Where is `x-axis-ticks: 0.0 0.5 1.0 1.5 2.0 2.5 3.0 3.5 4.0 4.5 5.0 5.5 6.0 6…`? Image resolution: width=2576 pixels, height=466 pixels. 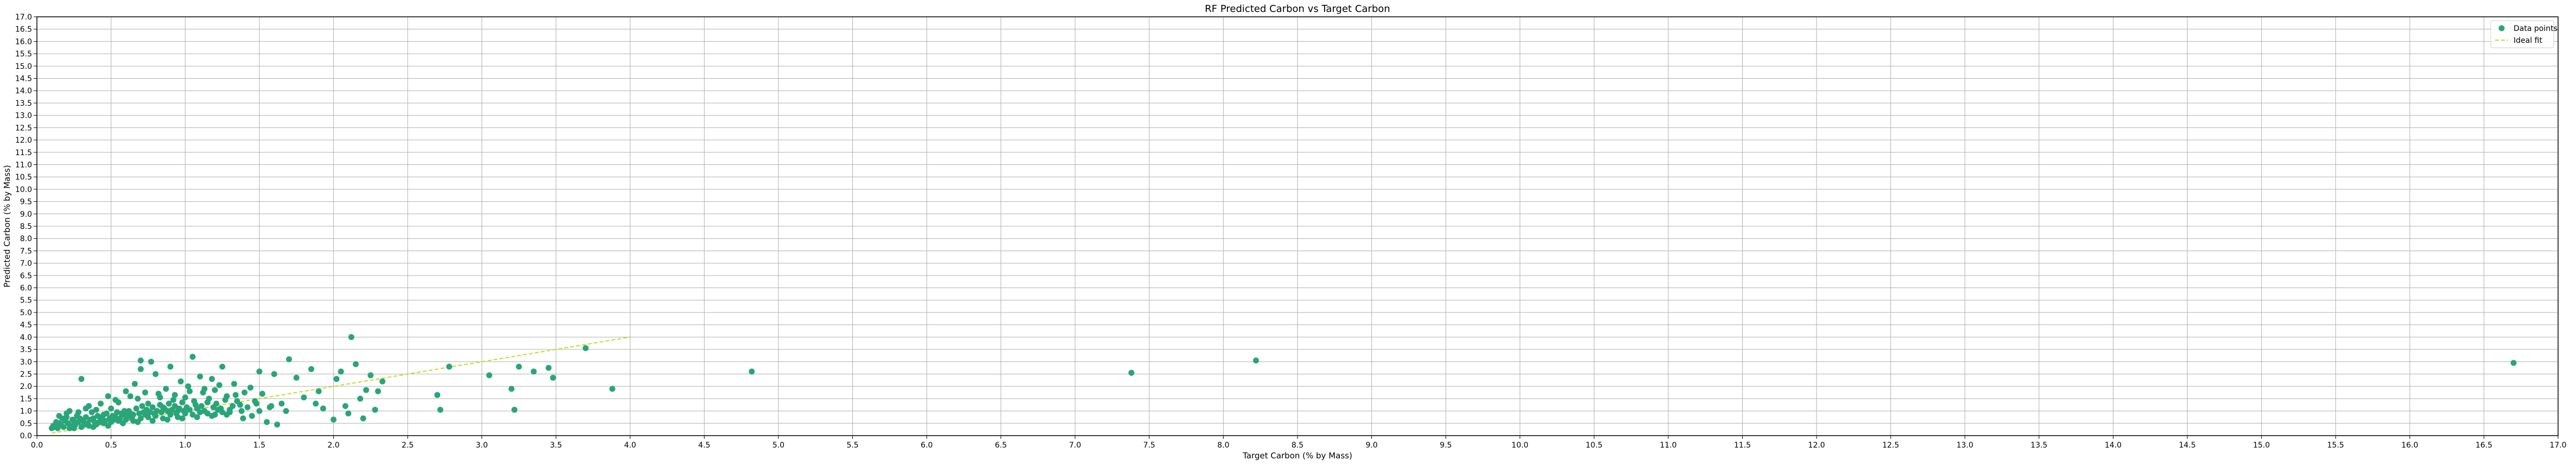
x-axis-ticks: 0.0 0.5 1.0 1.5 2.0 2.5 3.0 3.5 4.0 4.5 5.0 5.5 6.0 6… is located at coordinates (1299, 443).